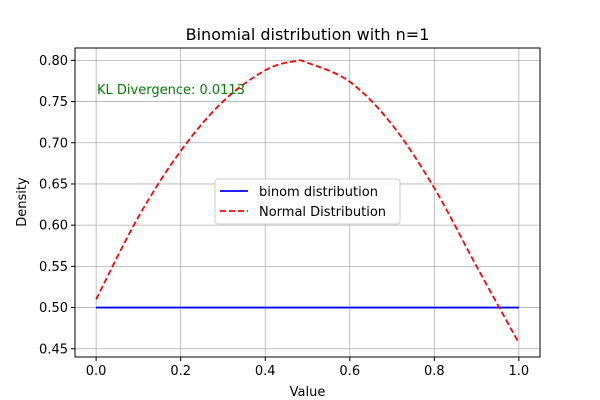 Image resolution: width=600 pixels, height=400 pixels. Describe the element at coordinates (53, 226) in the screenshot. I see `y-tick-label: 0.60` at that location.